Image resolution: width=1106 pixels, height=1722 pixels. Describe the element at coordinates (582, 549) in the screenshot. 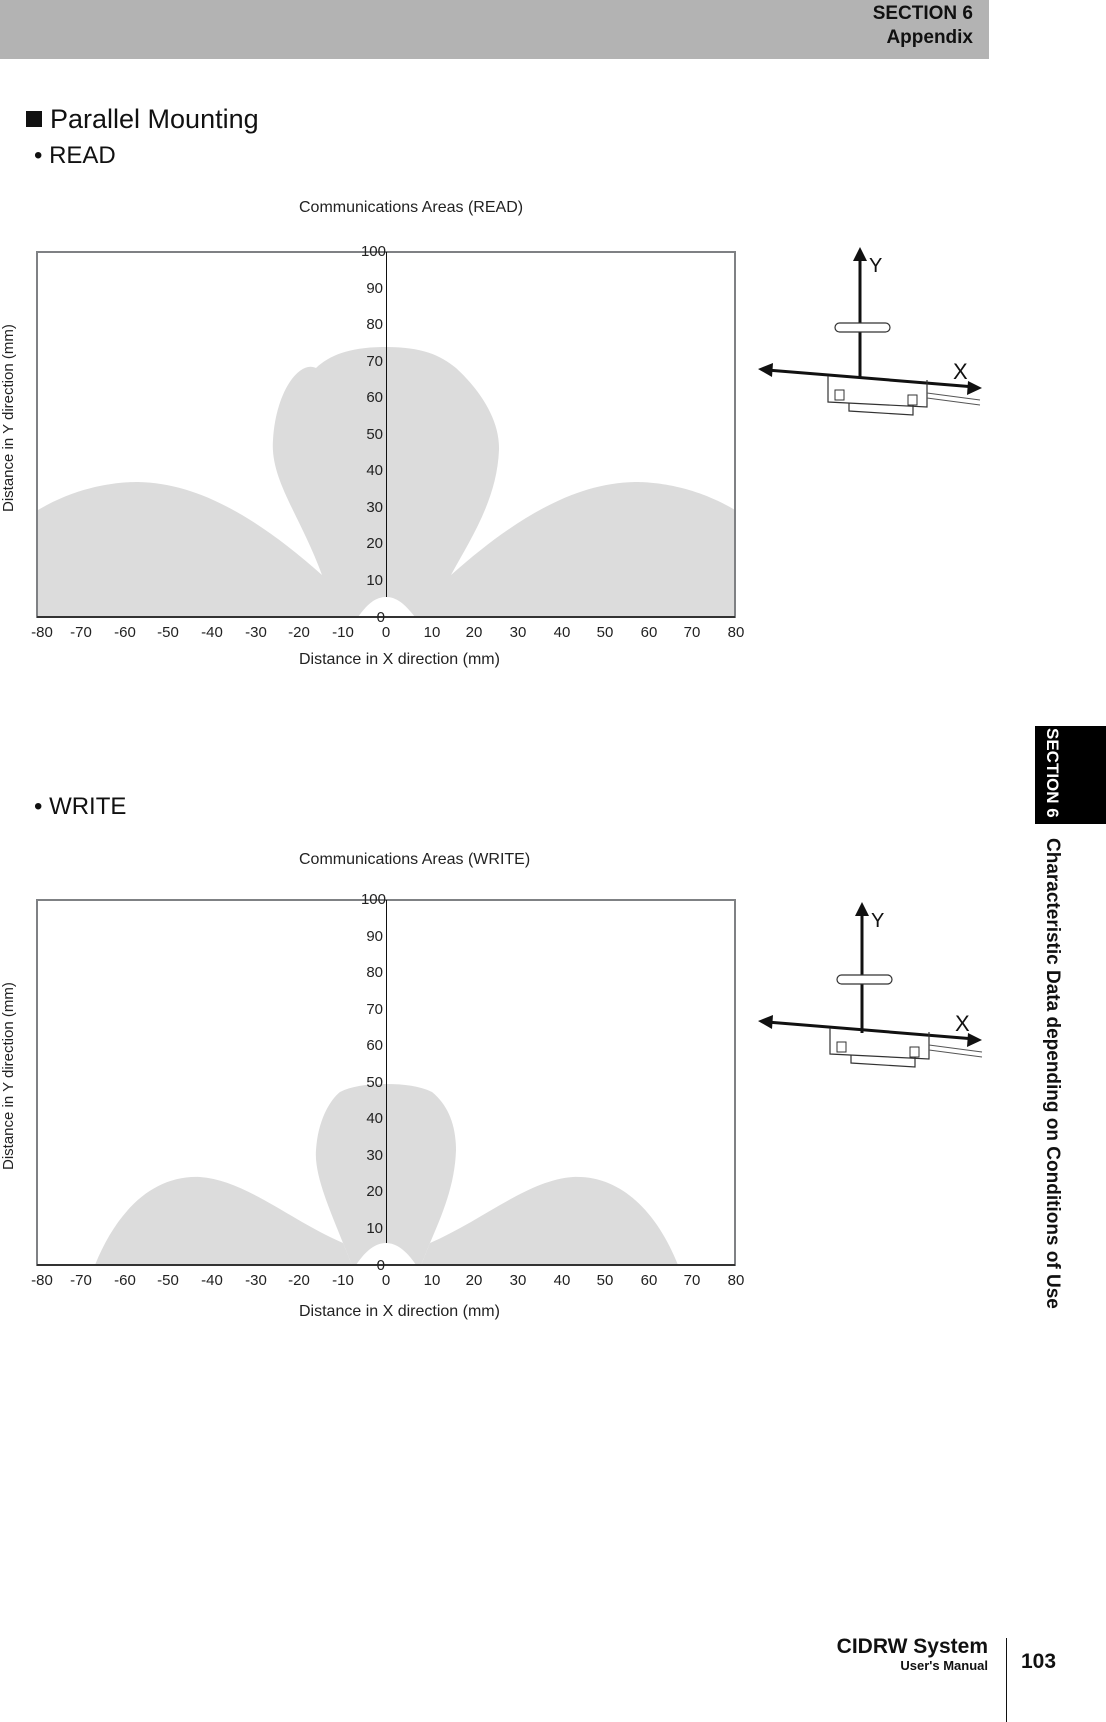

I see `read-right-lobe` at that location.